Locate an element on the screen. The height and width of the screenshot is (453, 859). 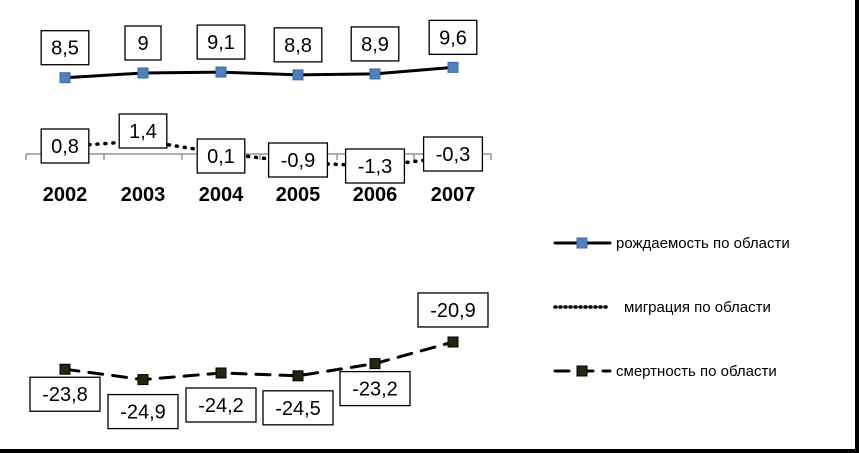
data-label-s1-2-box is located at coordinates (221, 156).